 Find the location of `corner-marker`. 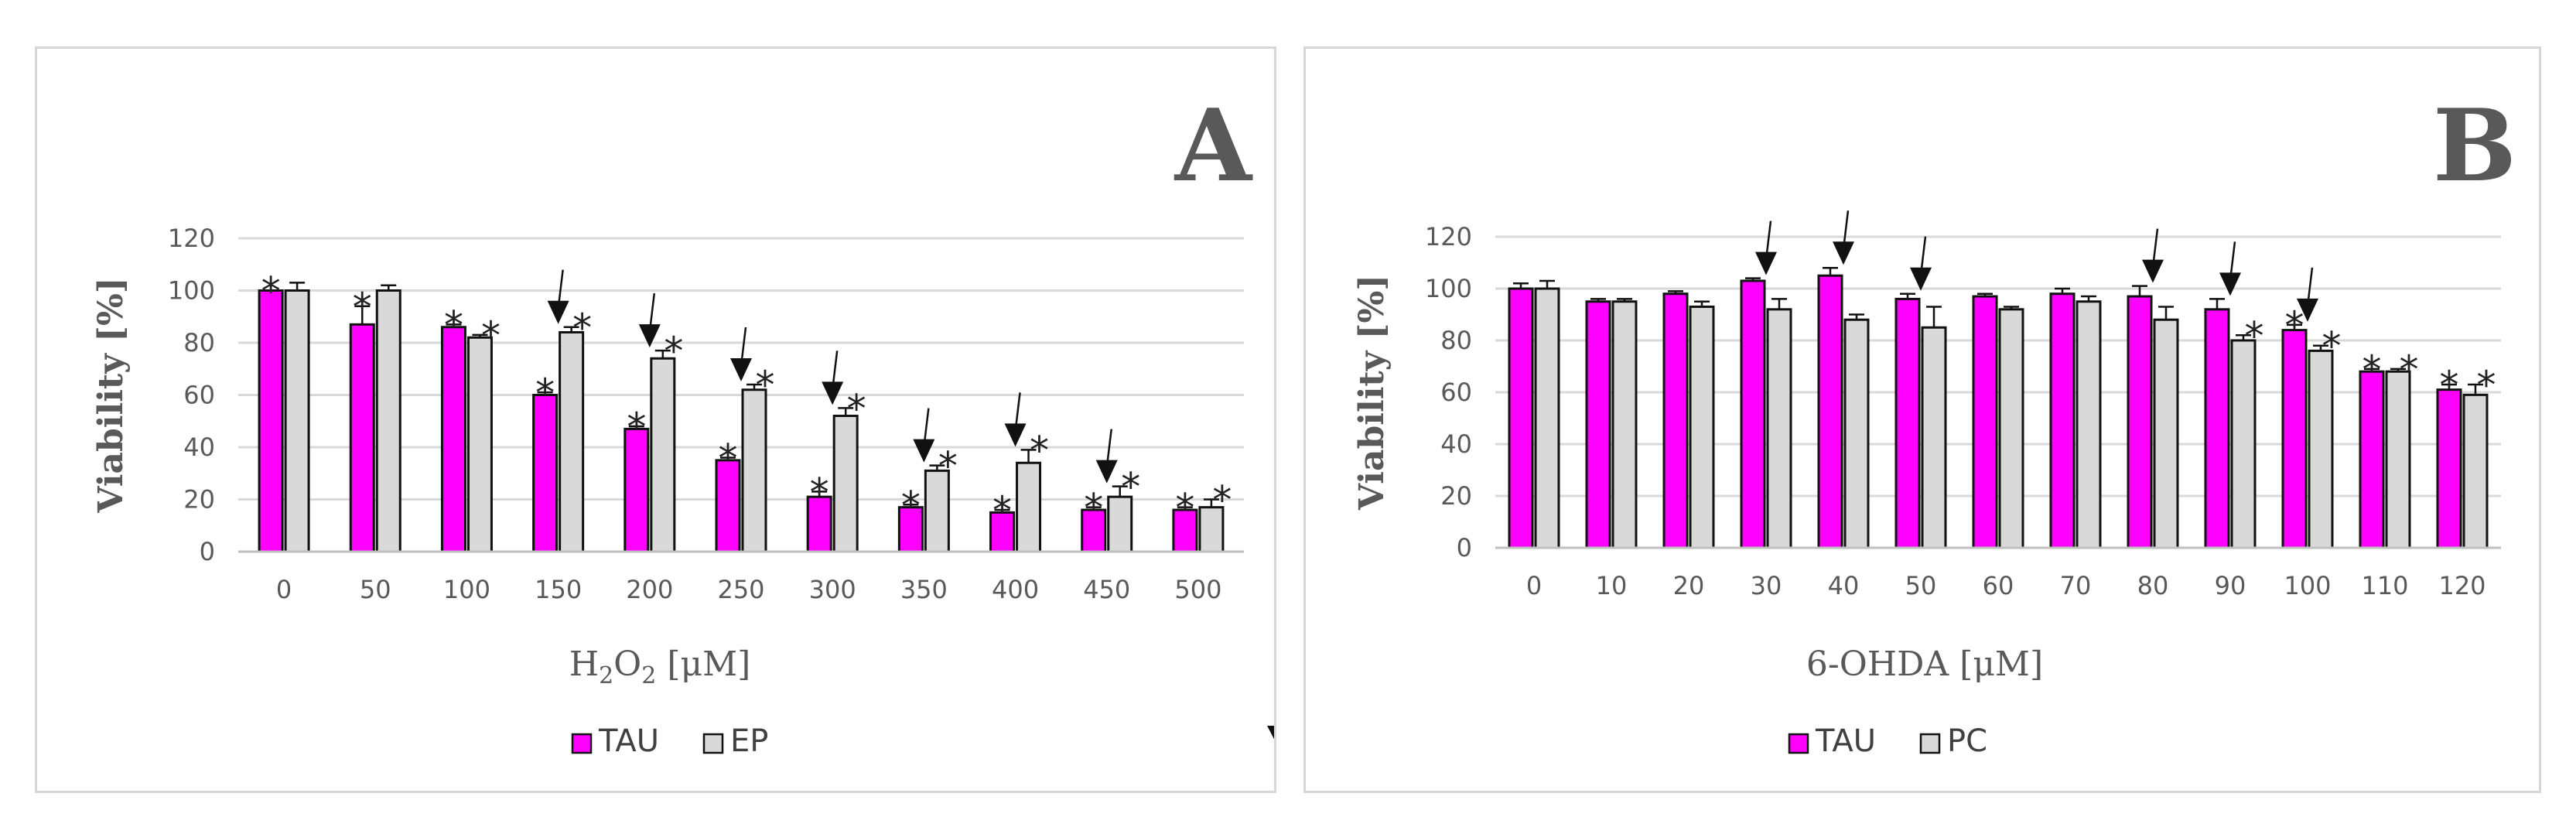

corner-marker is located at coordinates (1270, 733).